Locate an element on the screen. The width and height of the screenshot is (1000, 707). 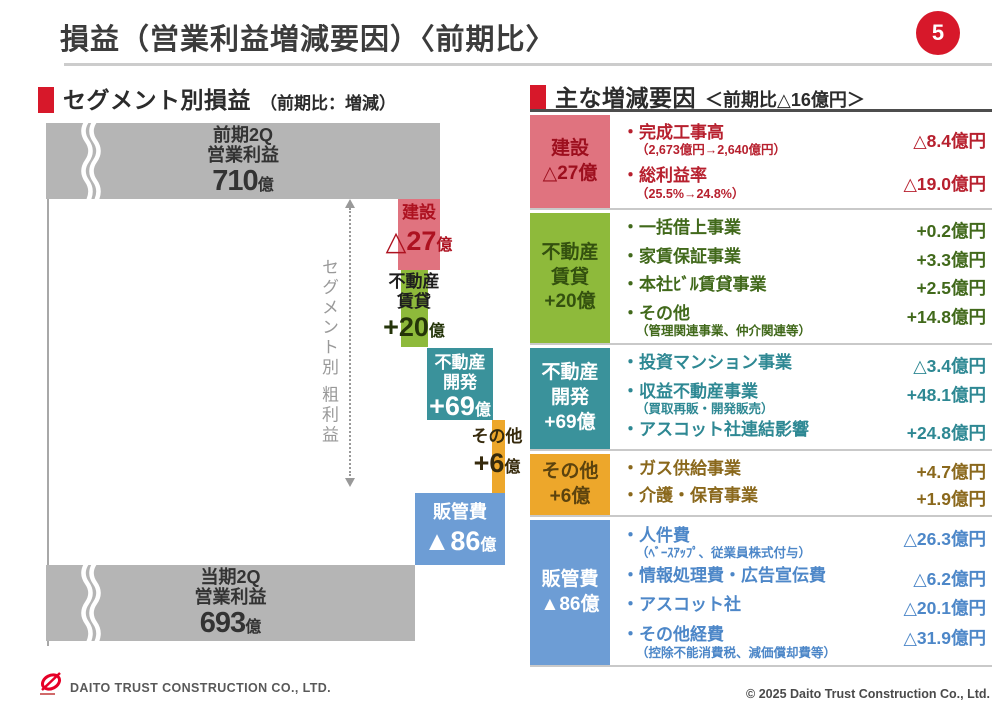
waterfall-start-bar: 前期2Q 営業利益 710億 is located at coordinates (243, 161).